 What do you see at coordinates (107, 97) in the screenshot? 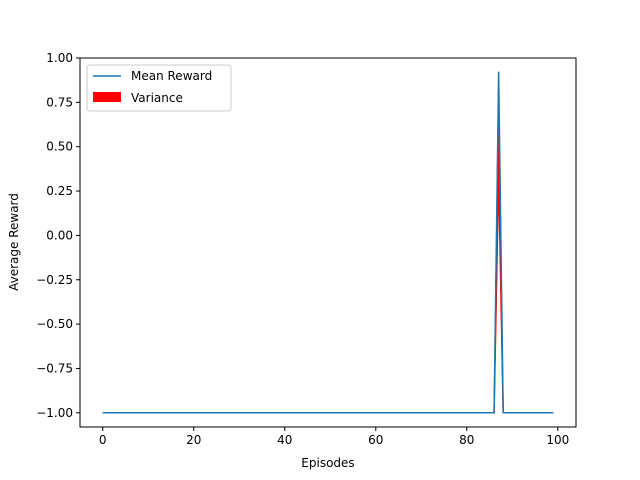
I see `legend-swatch-variance` at bounding box center [107, 97].